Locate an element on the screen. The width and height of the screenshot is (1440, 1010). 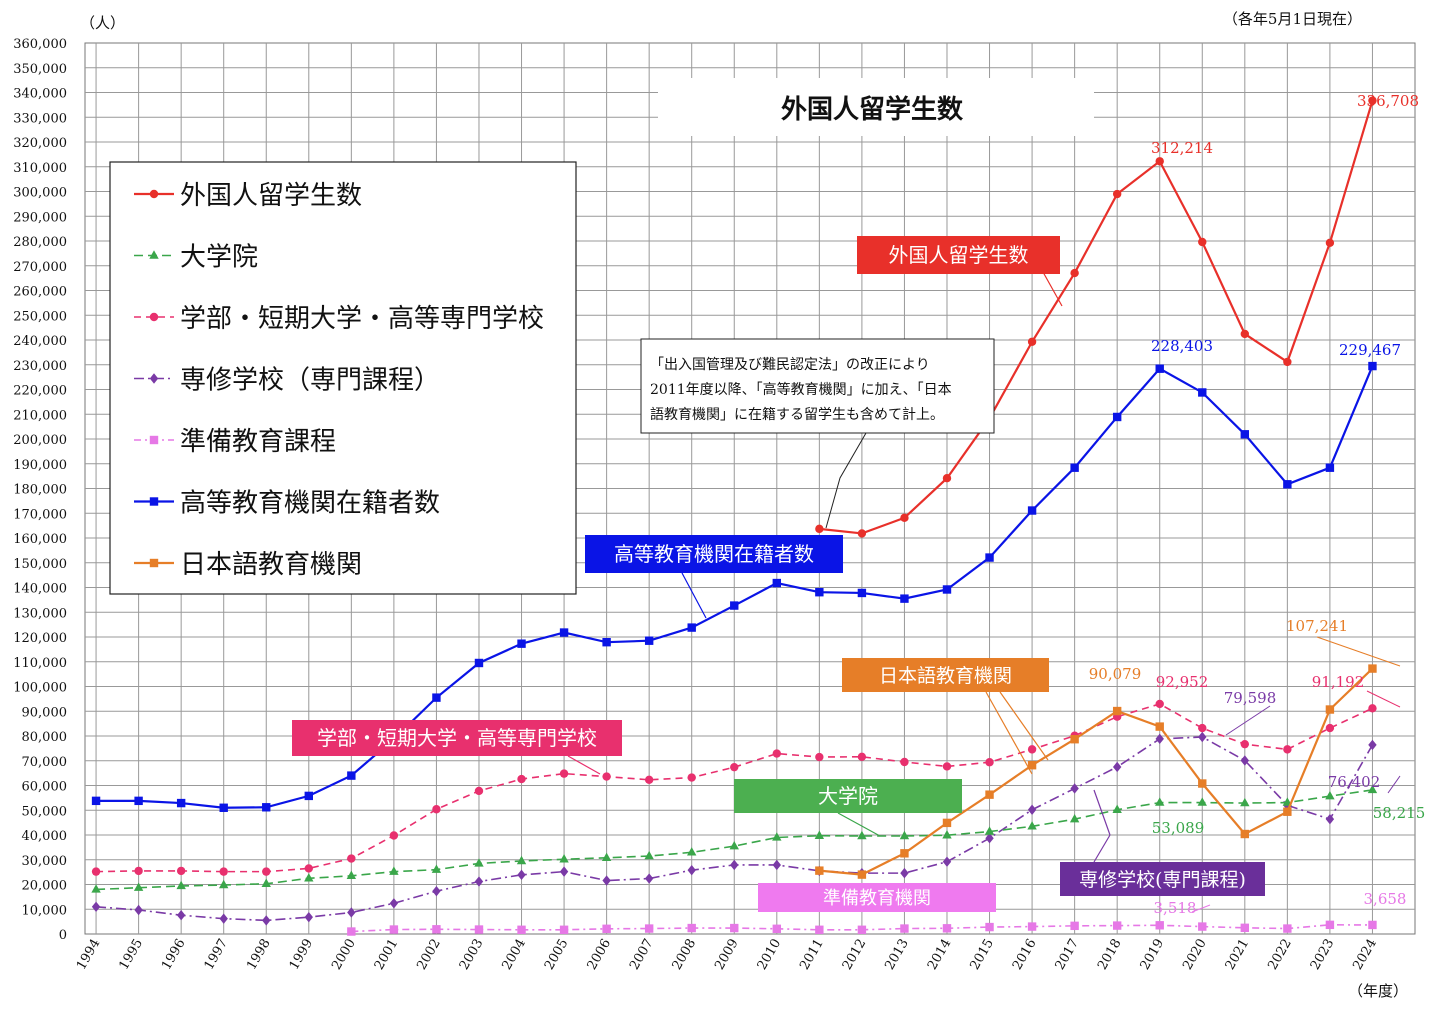
callout-higher: 高等教育機関在籍者数 is located at coordinates (714, 577).